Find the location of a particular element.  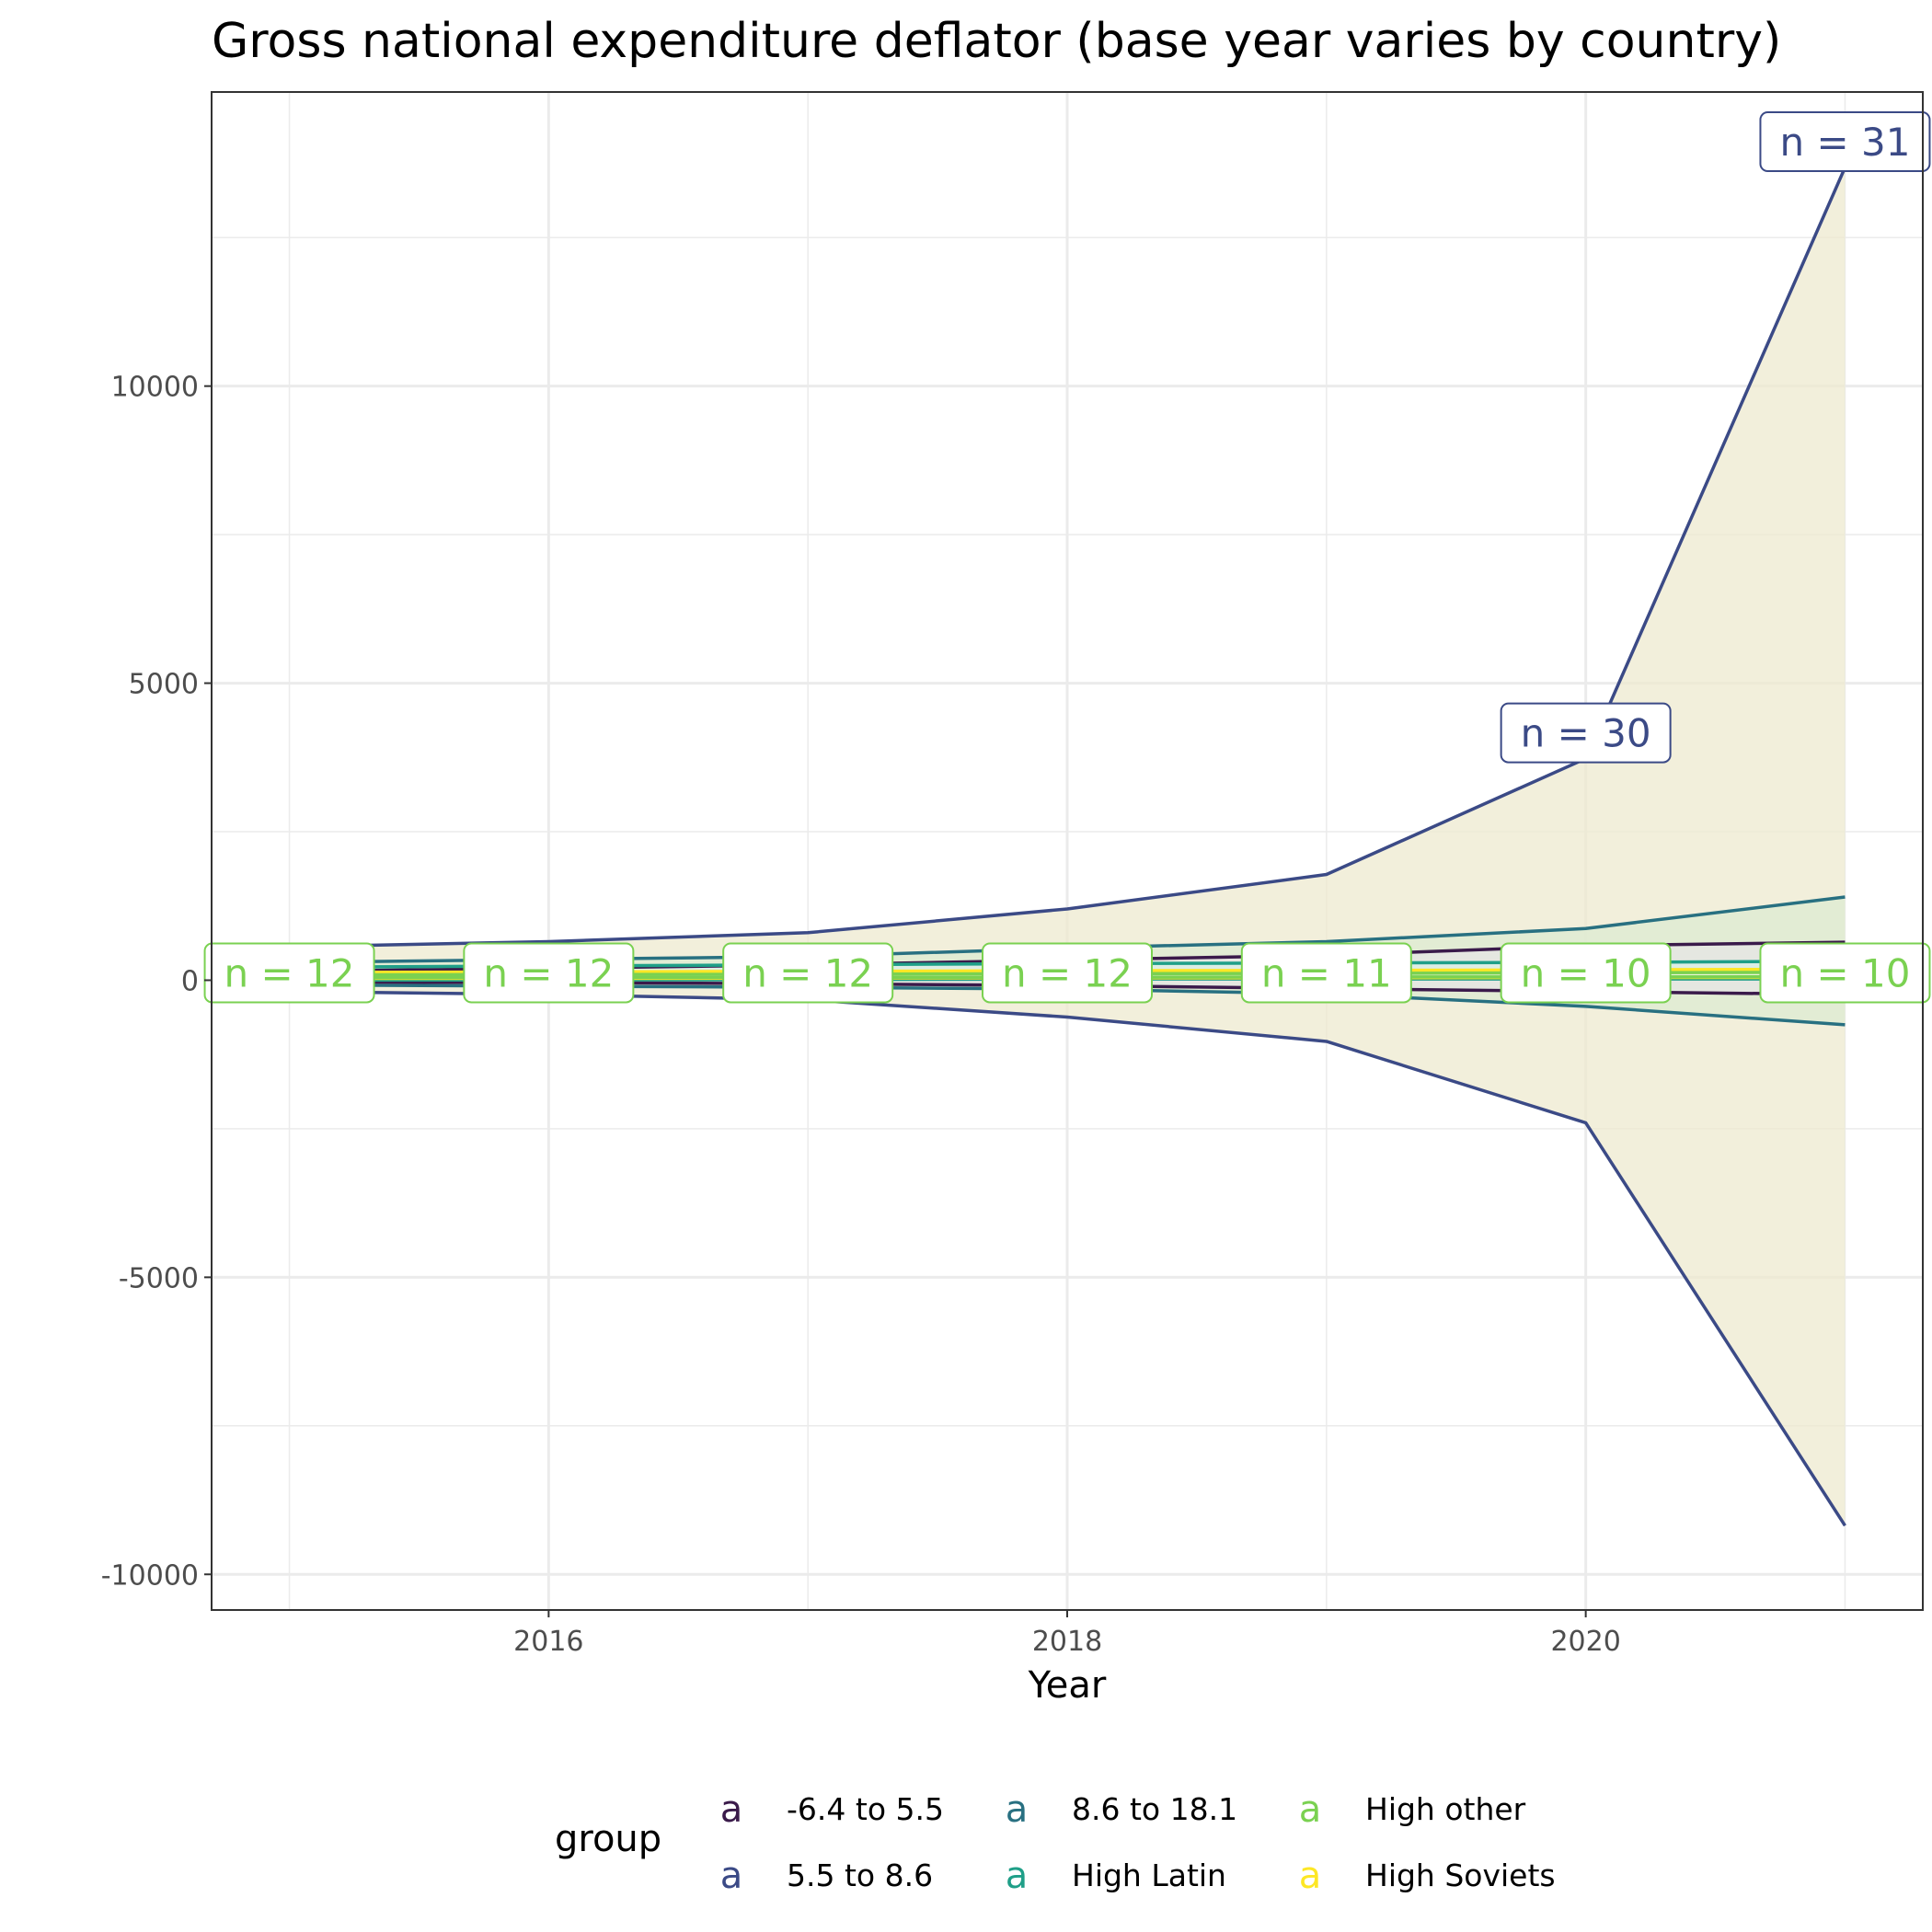

x-axis-title: Year is located at coordinates (1067, 1685).